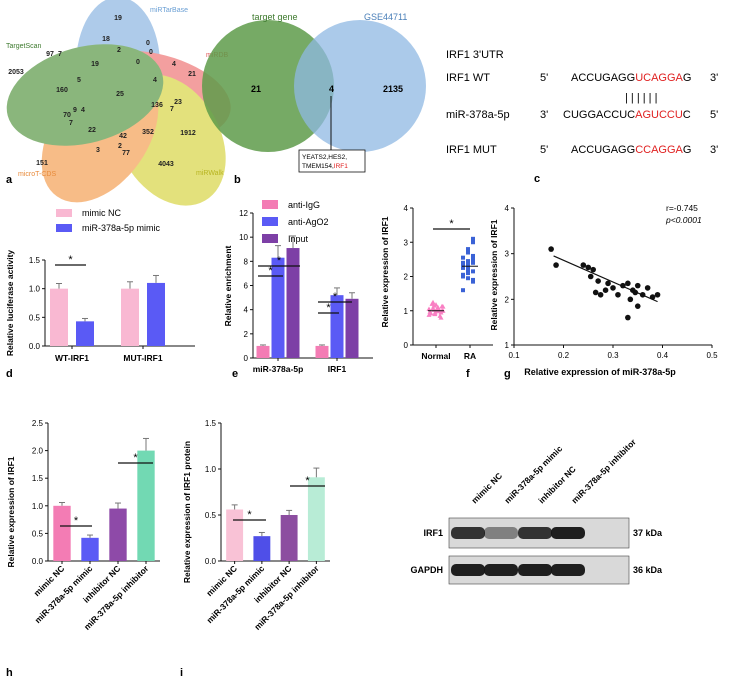  What do you see at coordinates (268, 86) in the screenshot?
I see `venn2-circle-left` at bounding box center [268, 86].